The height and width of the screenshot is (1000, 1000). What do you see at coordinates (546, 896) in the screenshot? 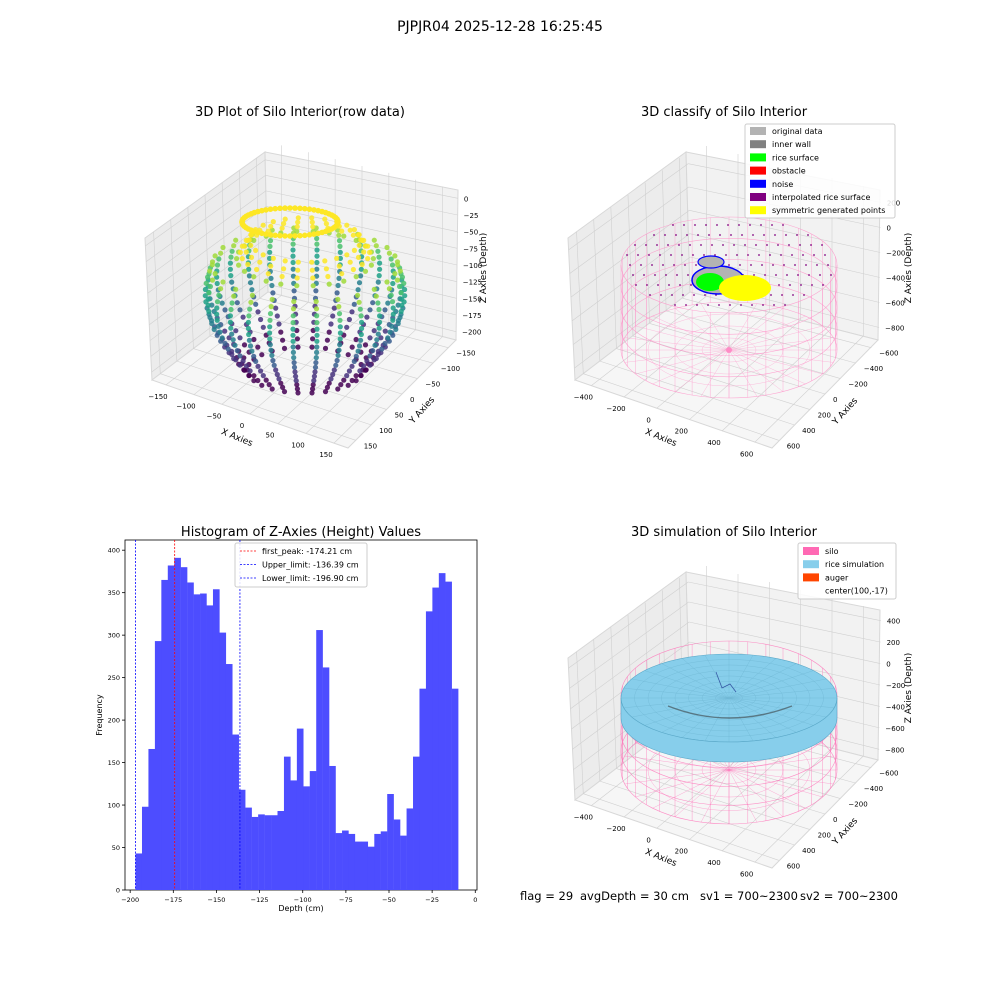
I see `footer-flag: flag = 29` at bounding box center [546, 896].